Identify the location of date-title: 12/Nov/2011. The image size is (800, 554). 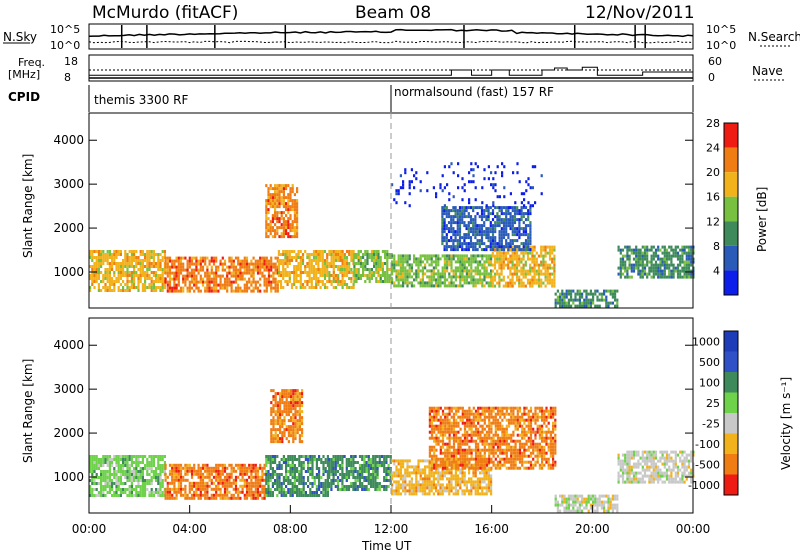
(640, 13).